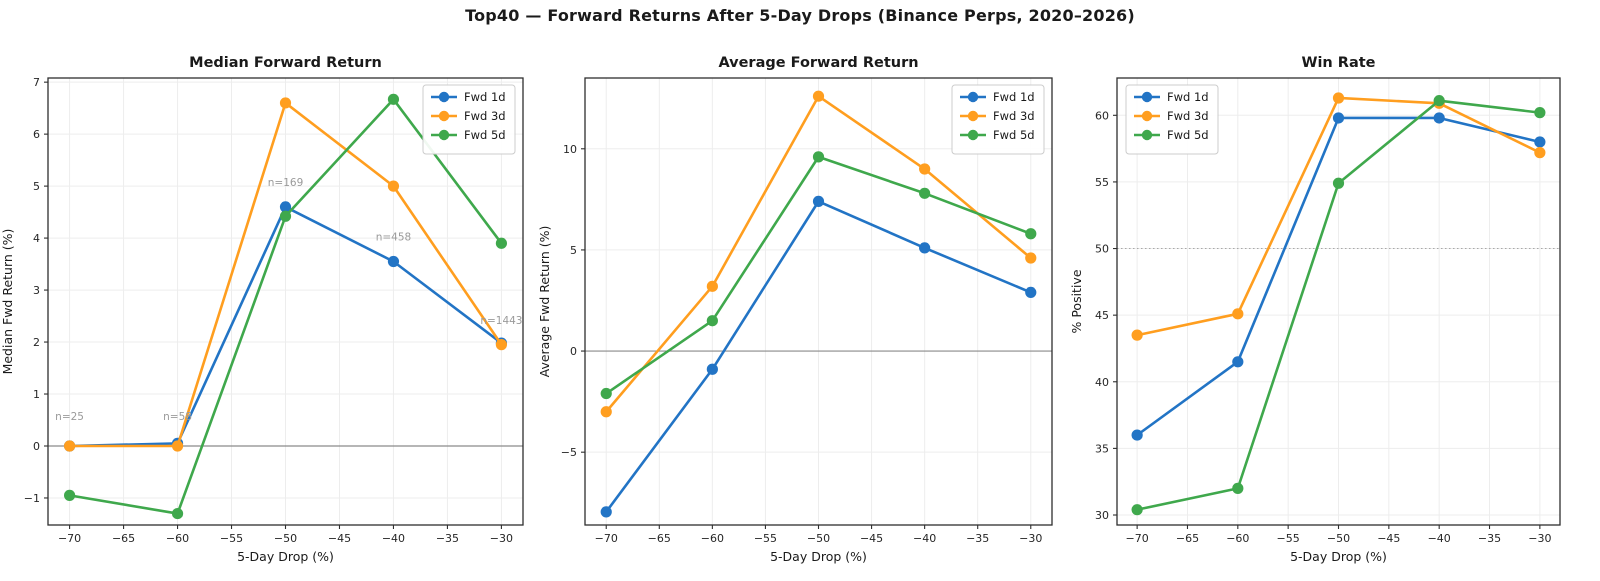 This screenshot has height=581, width=1600. What do you see at coordinates (570, 149) in the screenshot?
I see `y-tick-label: 10` at bounding box center [570, 149].